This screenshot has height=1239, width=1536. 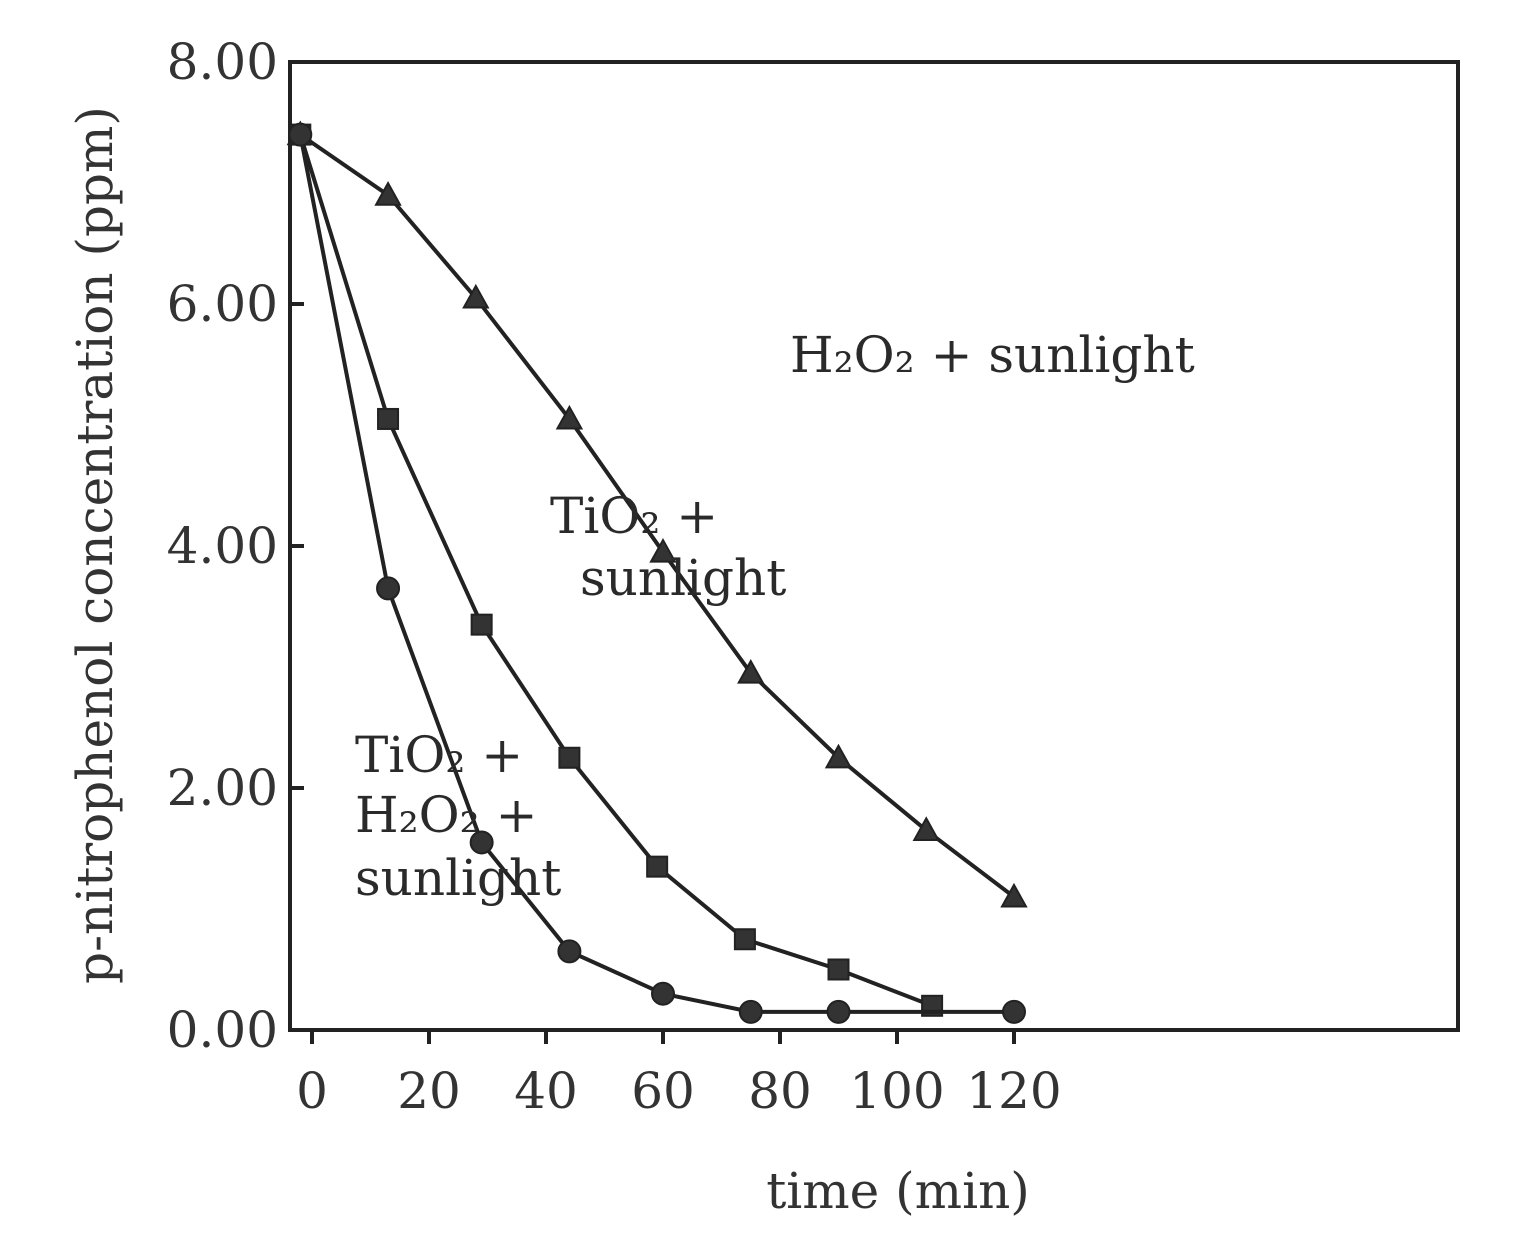 I want to click on y-tick-label: 2.00, so click(x=222, y=788).